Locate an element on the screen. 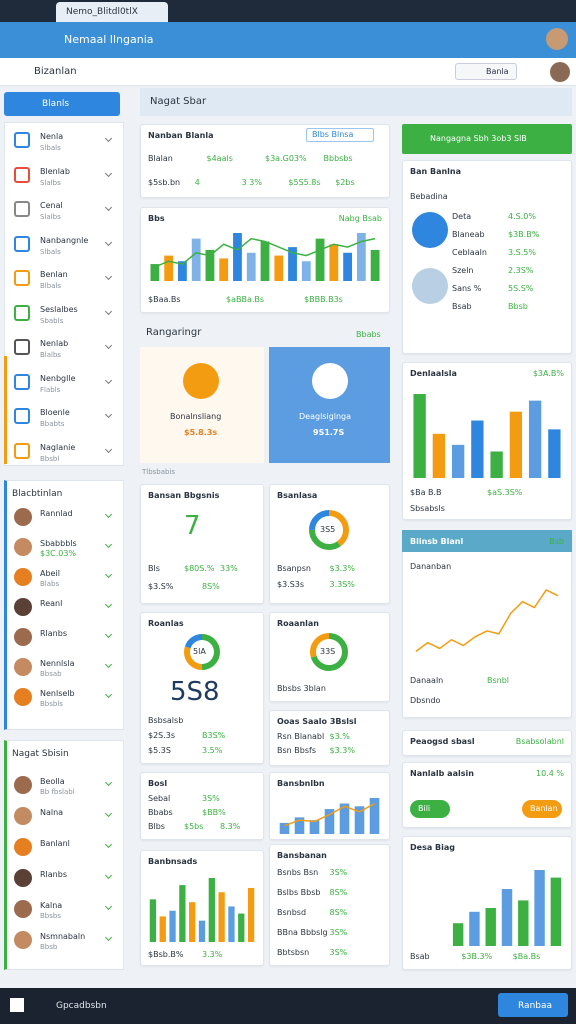 The image size is (576, 1024). card-title: Denlaalsla is located at coordinates (433, 373).